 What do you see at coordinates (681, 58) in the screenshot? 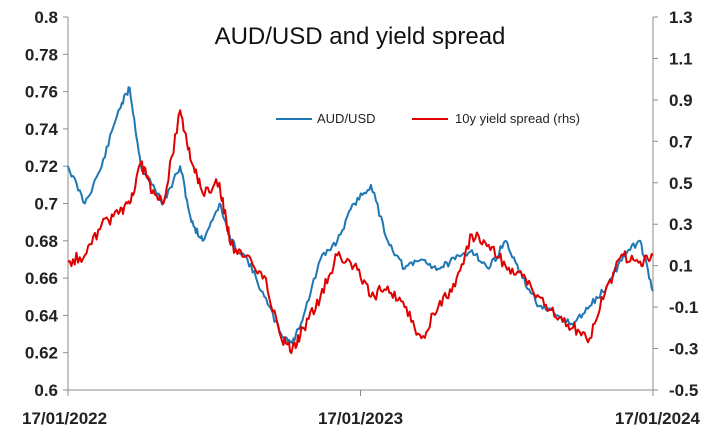
I see `y-right-tick-label: 1.1` at bounding box center [681, 58].